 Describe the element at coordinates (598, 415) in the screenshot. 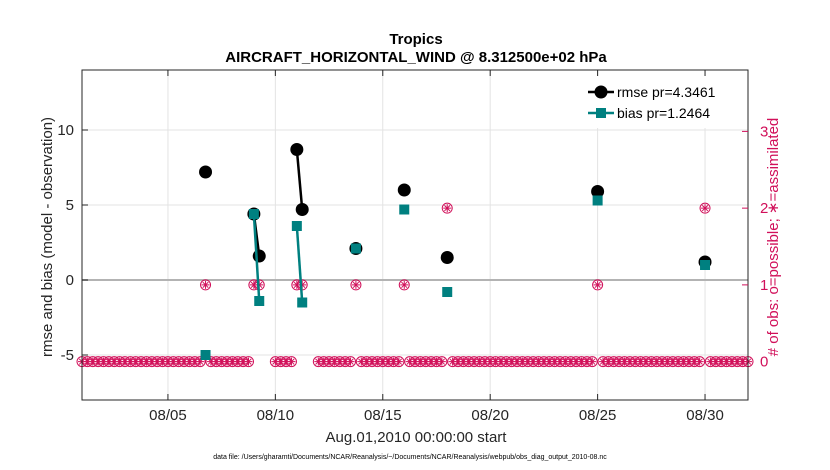

I see `x-tick-label: 08/25` at that location.